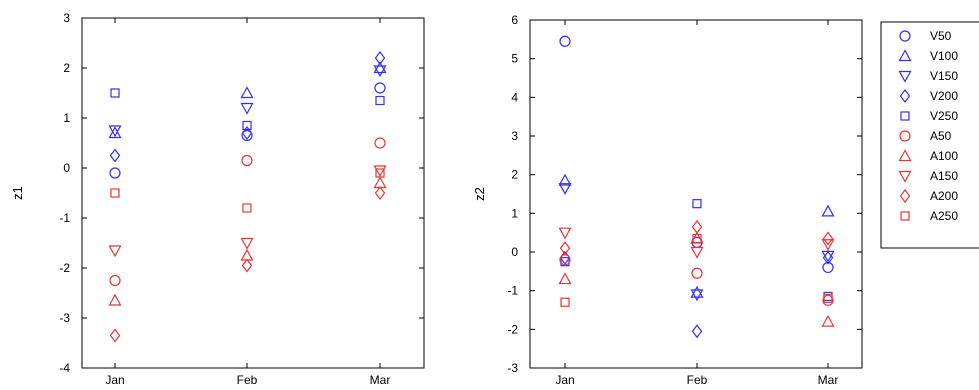 This screenshot has width=979, height=390. I want to click on legend-marker-v200, so click(905, 96).